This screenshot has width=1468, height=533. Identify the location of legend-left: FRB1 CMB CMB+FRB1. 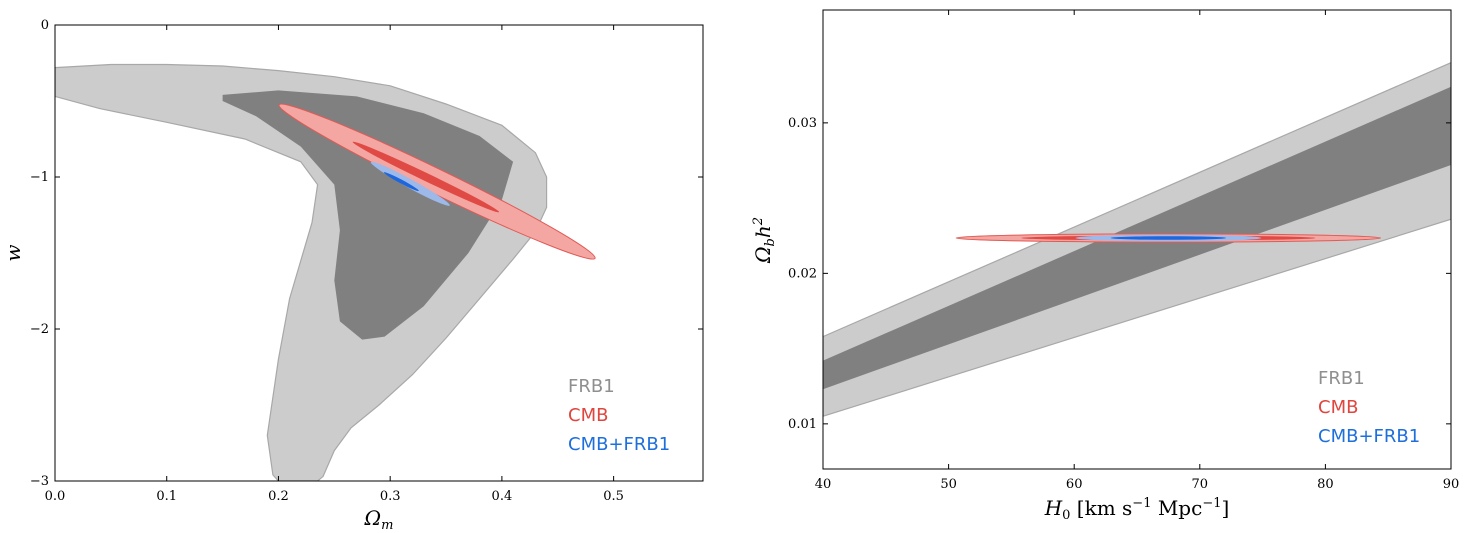
(619, 415).